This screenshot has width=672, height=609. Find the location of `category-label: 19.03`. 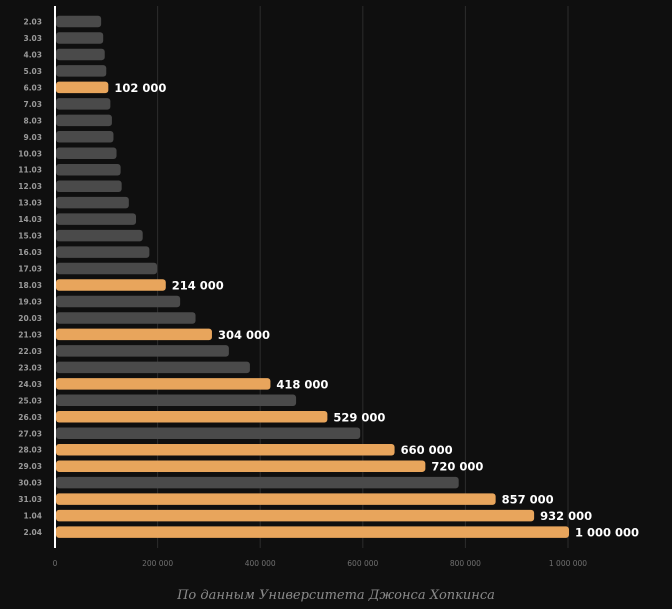

category-label: 19.03 is located at coordinates (30, 301).